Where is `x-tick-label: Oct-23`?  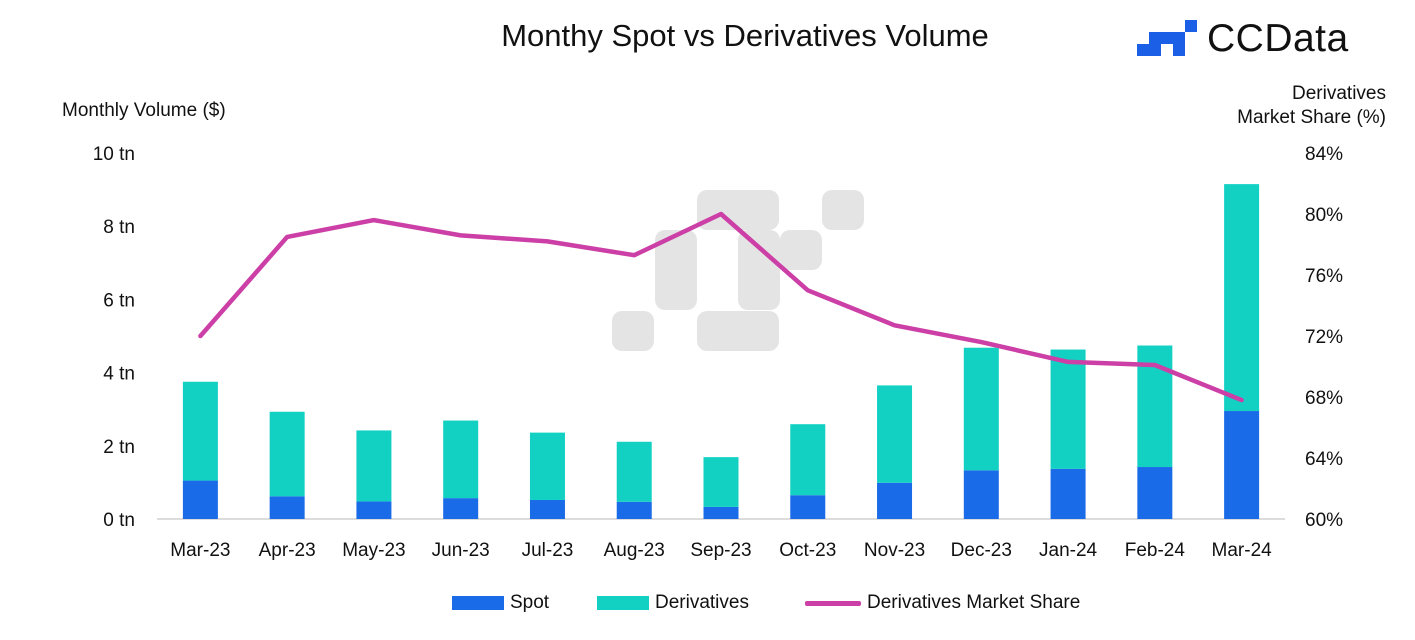 x-tick-label: Oct-23 is located at coordinates (807, 550).